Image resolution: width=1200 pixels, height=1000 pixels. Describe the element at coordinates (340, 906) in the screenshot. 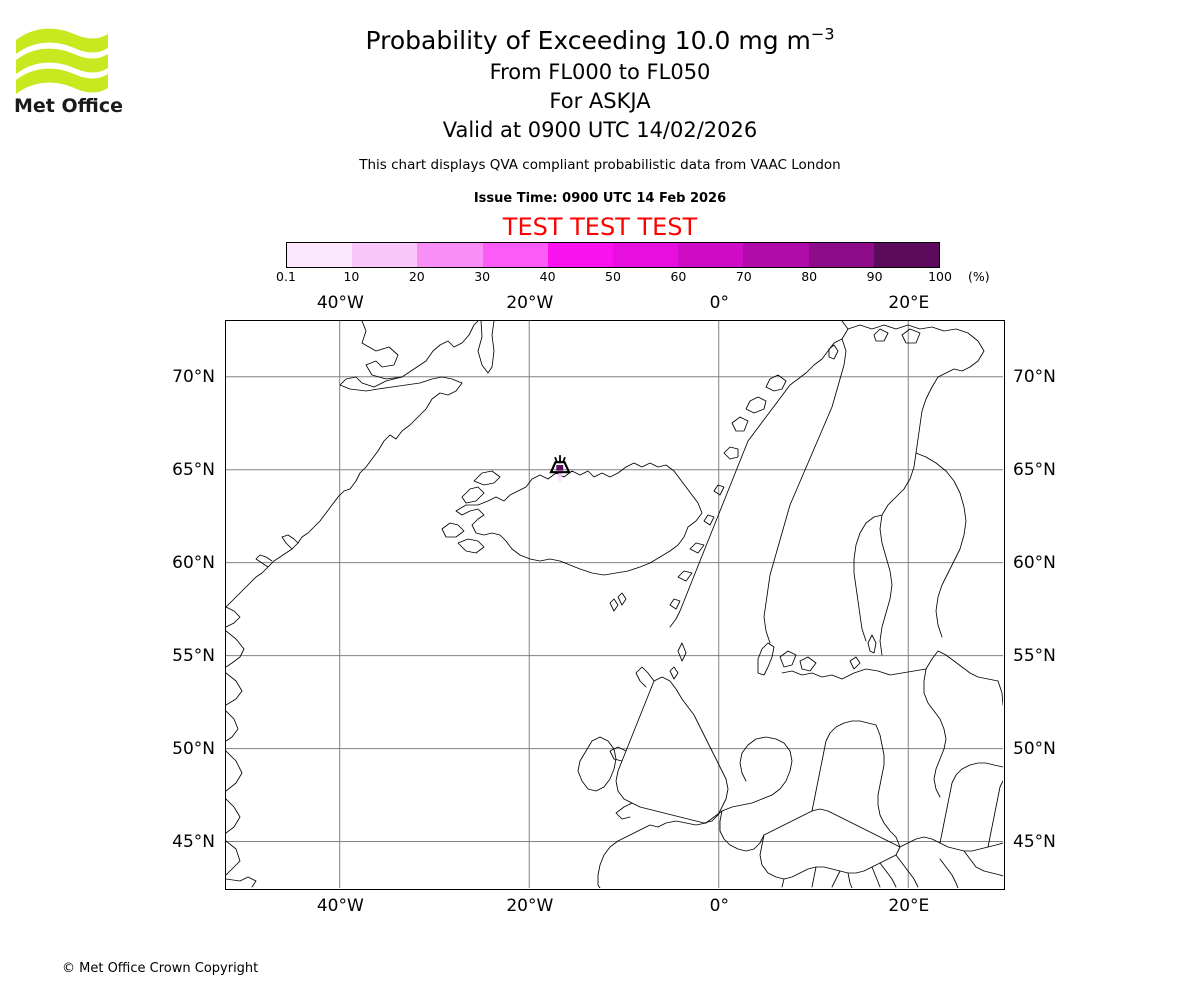

I see `lon-label-bottom-0: 40°W` at that location.